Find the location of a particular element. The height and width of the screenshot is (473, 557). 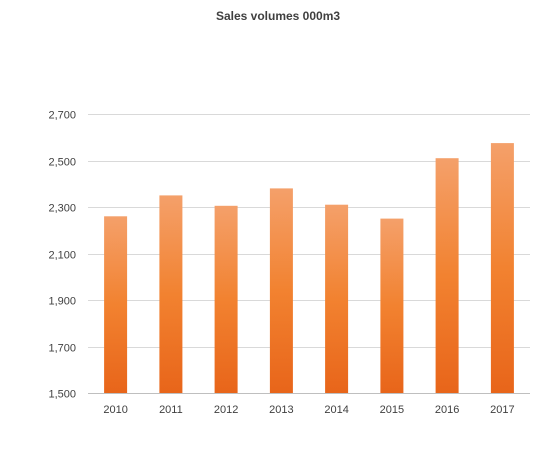

bar-2015 is located at coordinates (392, 305).